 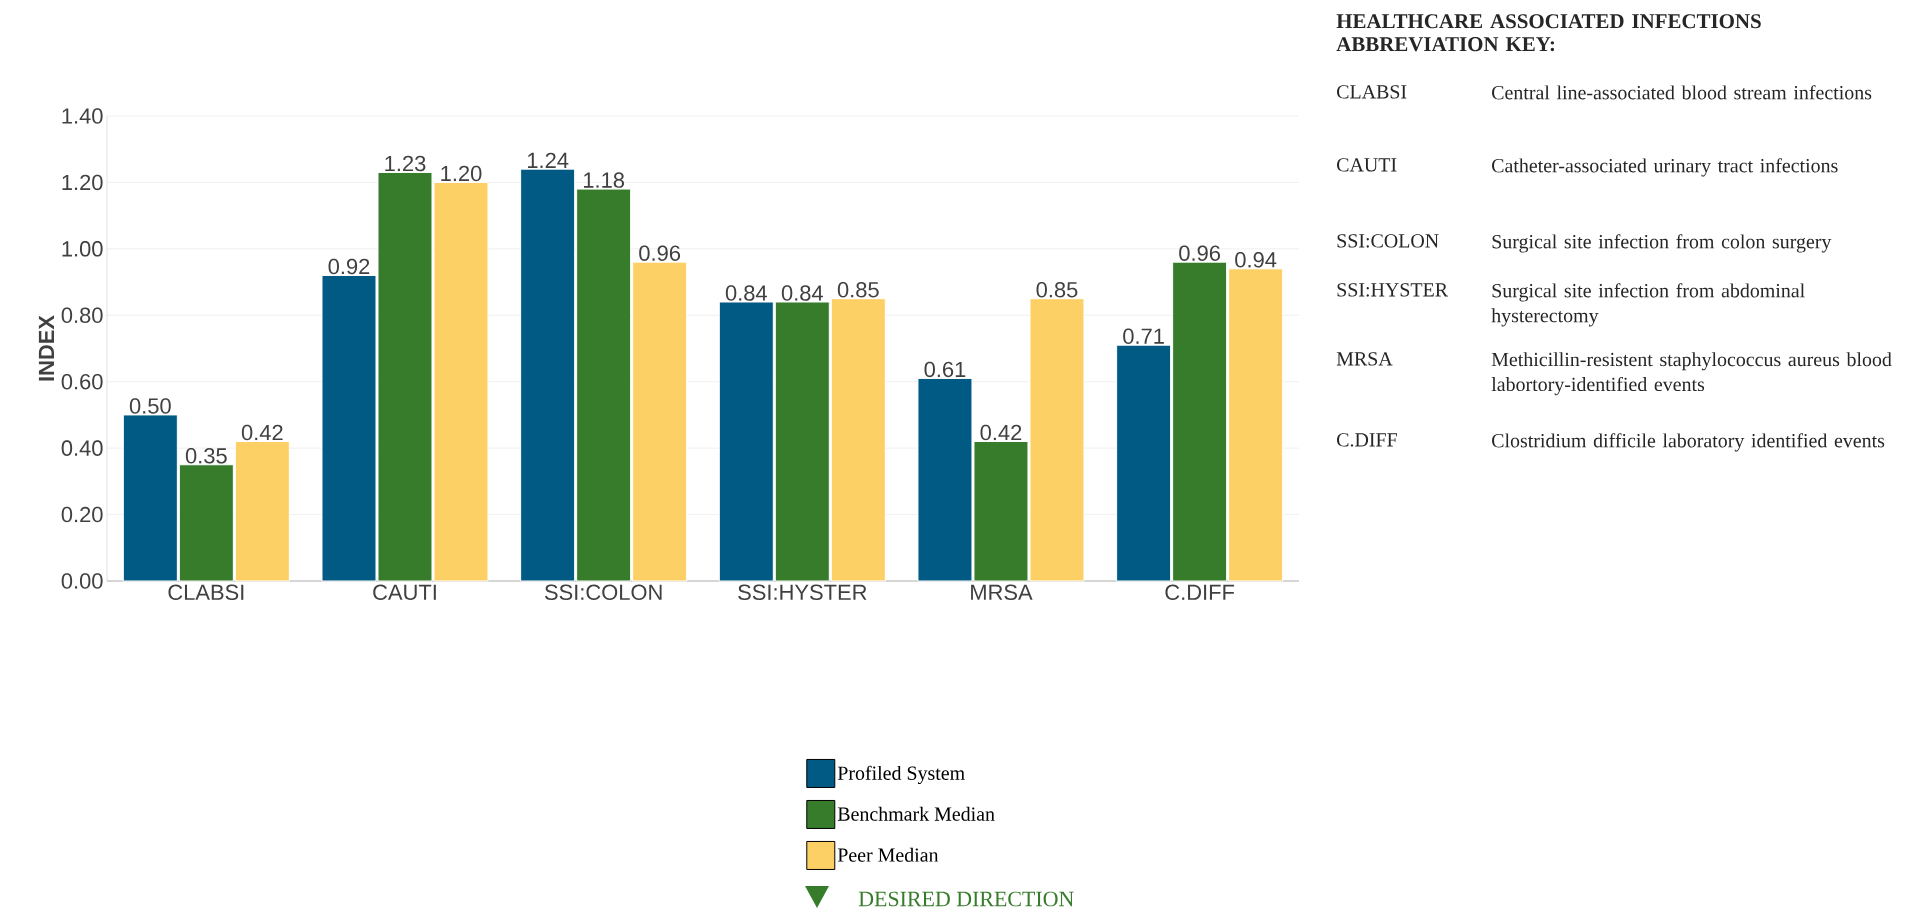 What do you see at coordinates (1691, 374) in the screenshot?
I see `text: Methicillin-resistent staphylococcus aureus blood labortory-identified events` at bounding box center [1691, 374].